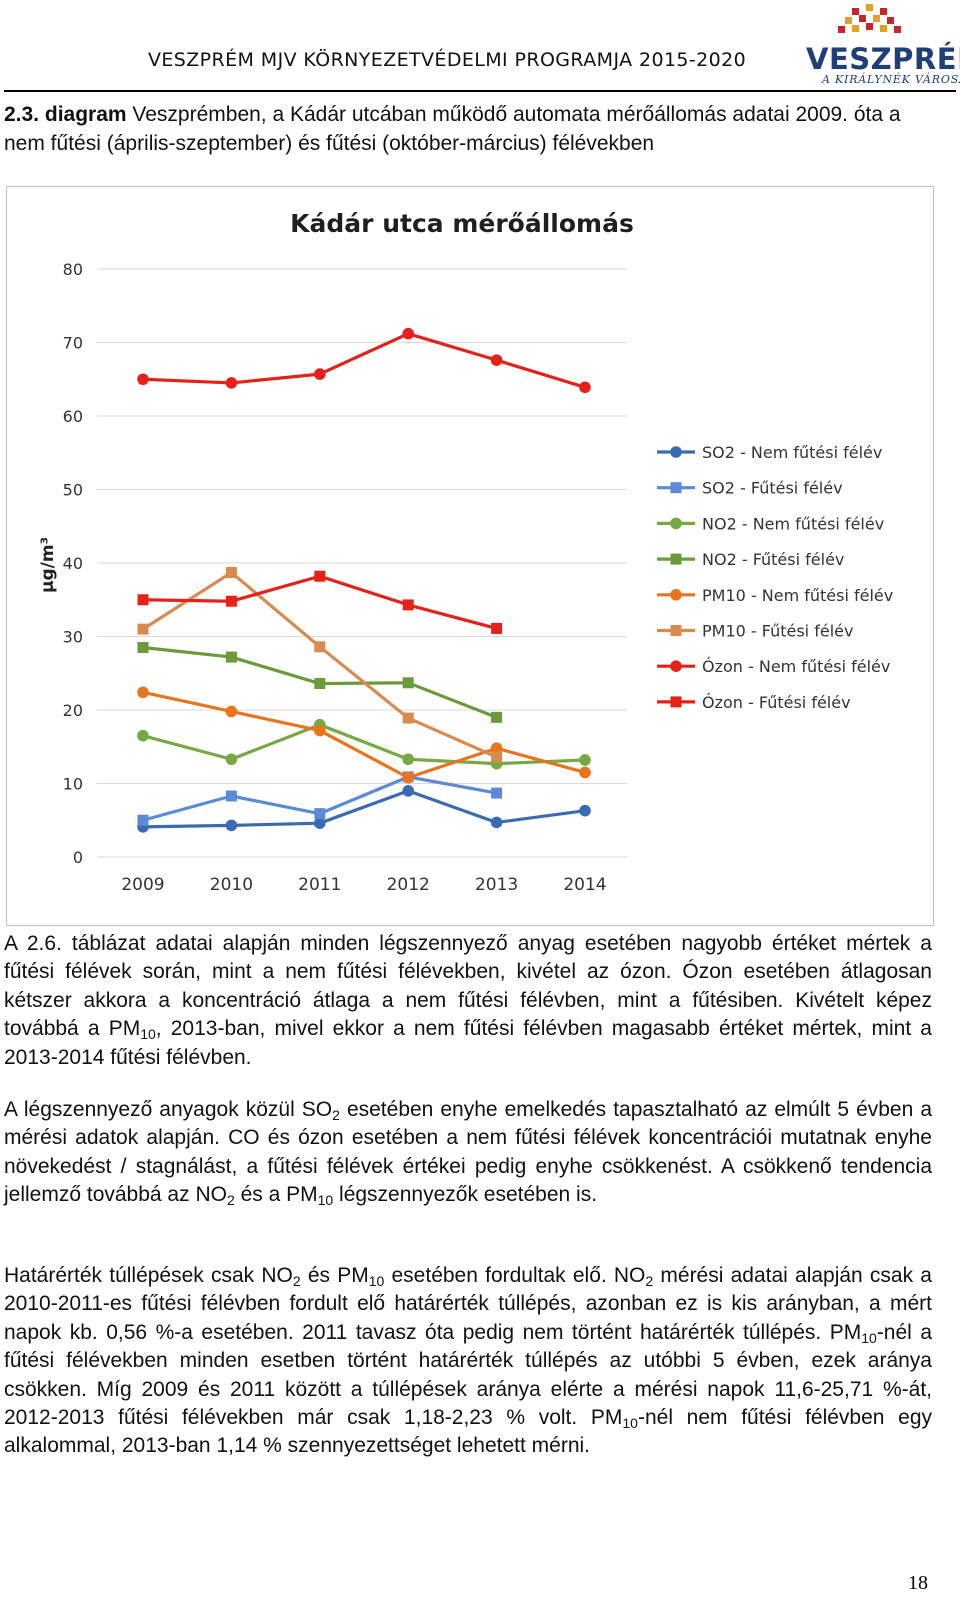 The width and height of the screenshot is (960, 1601). I want to click on legend-entry: NO2 - Fűtési félév, so click(750, 559).